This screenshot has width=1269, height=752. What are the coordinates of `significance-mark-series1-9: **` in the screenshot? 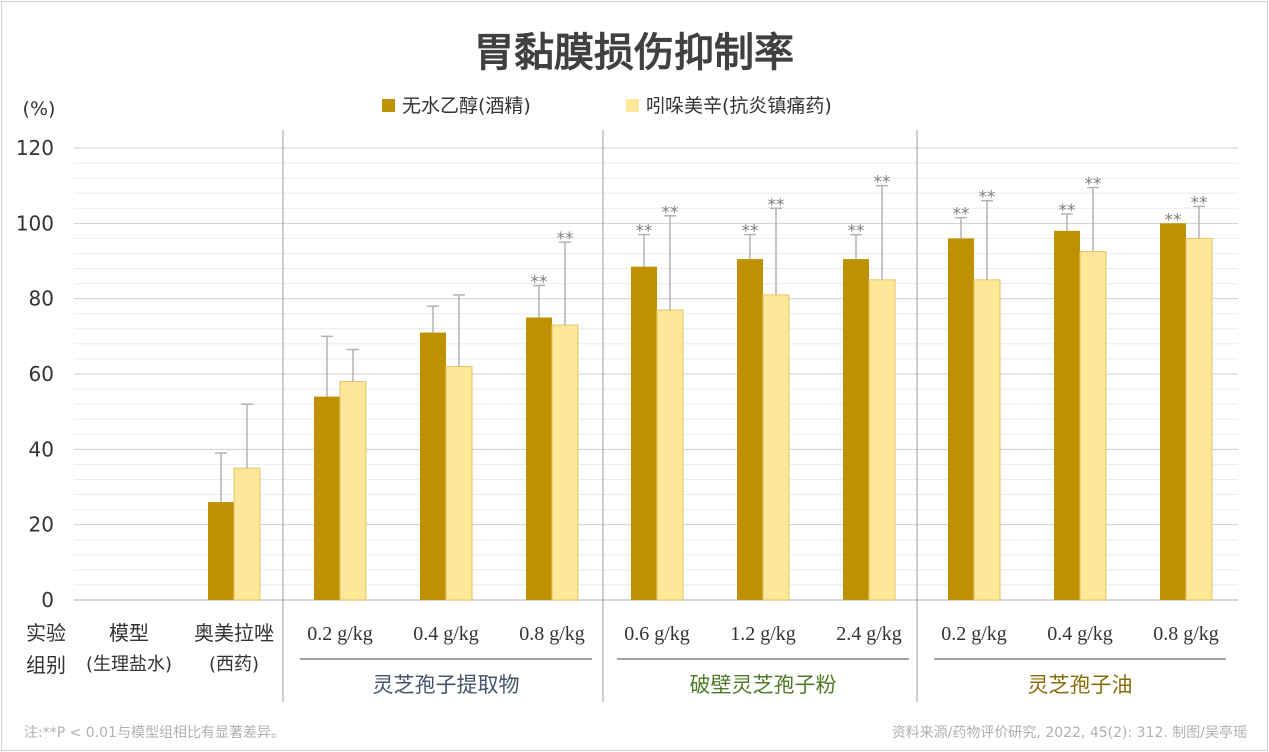 It's located at (1067, 211).